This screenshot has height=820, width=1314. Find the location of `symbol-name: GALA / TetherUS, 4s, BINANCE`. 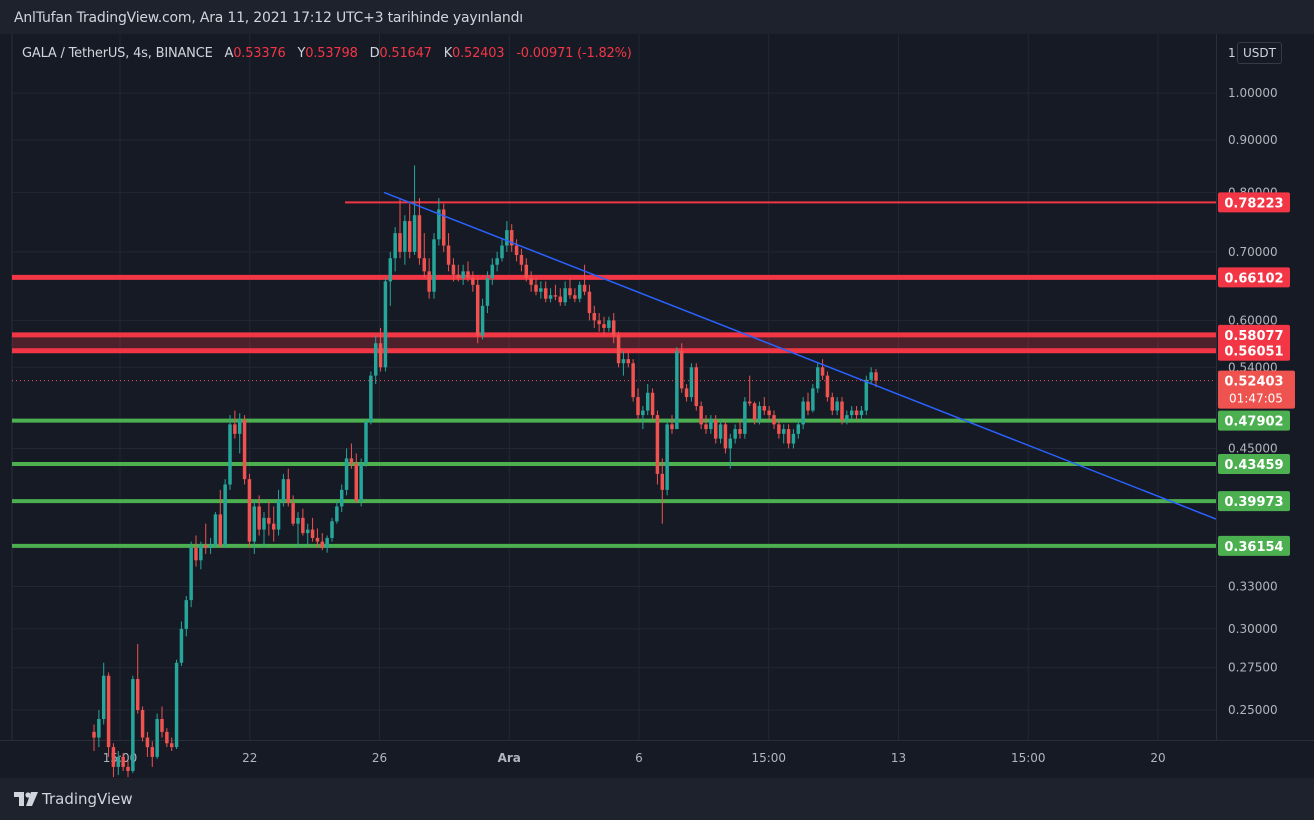

symbol-name: GALA / TetherUS, 4s, BINANCE is located at coordinates (117, 53).